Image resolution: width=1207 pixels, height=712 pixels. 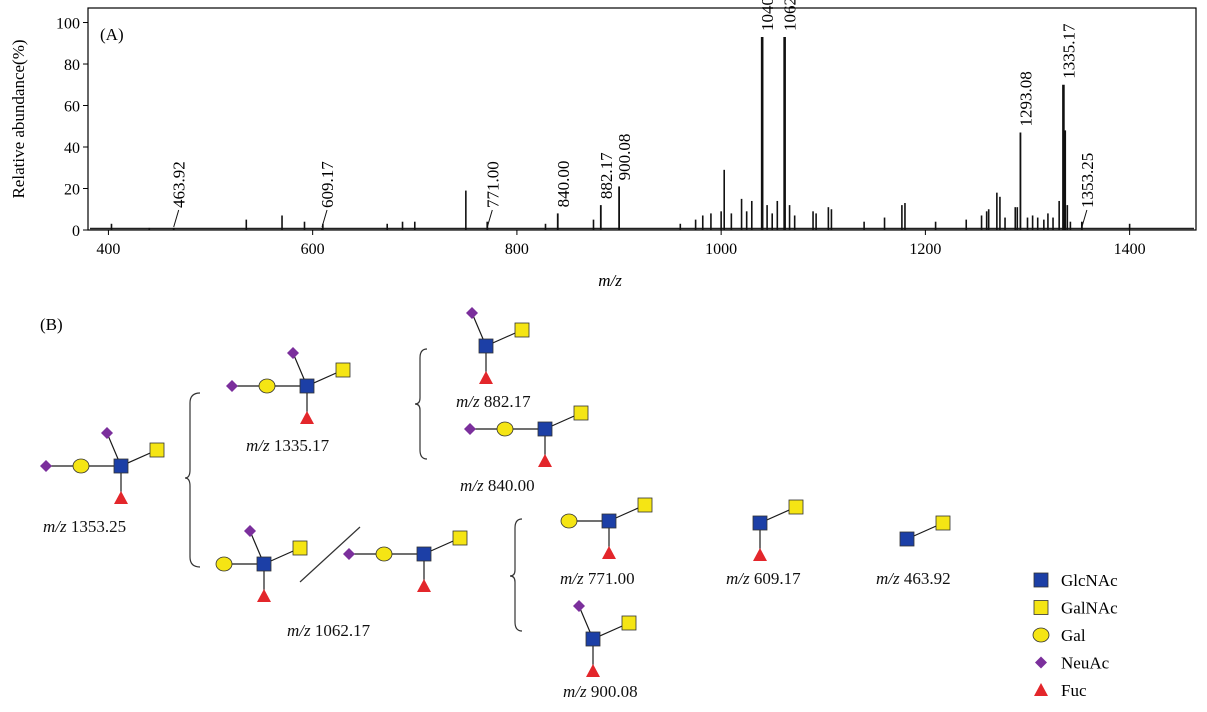 What do you see at coordinates (288, 445) in the screenshot?
I see `label-1335: m/z 1335.17` at bounding box center [288, 445].